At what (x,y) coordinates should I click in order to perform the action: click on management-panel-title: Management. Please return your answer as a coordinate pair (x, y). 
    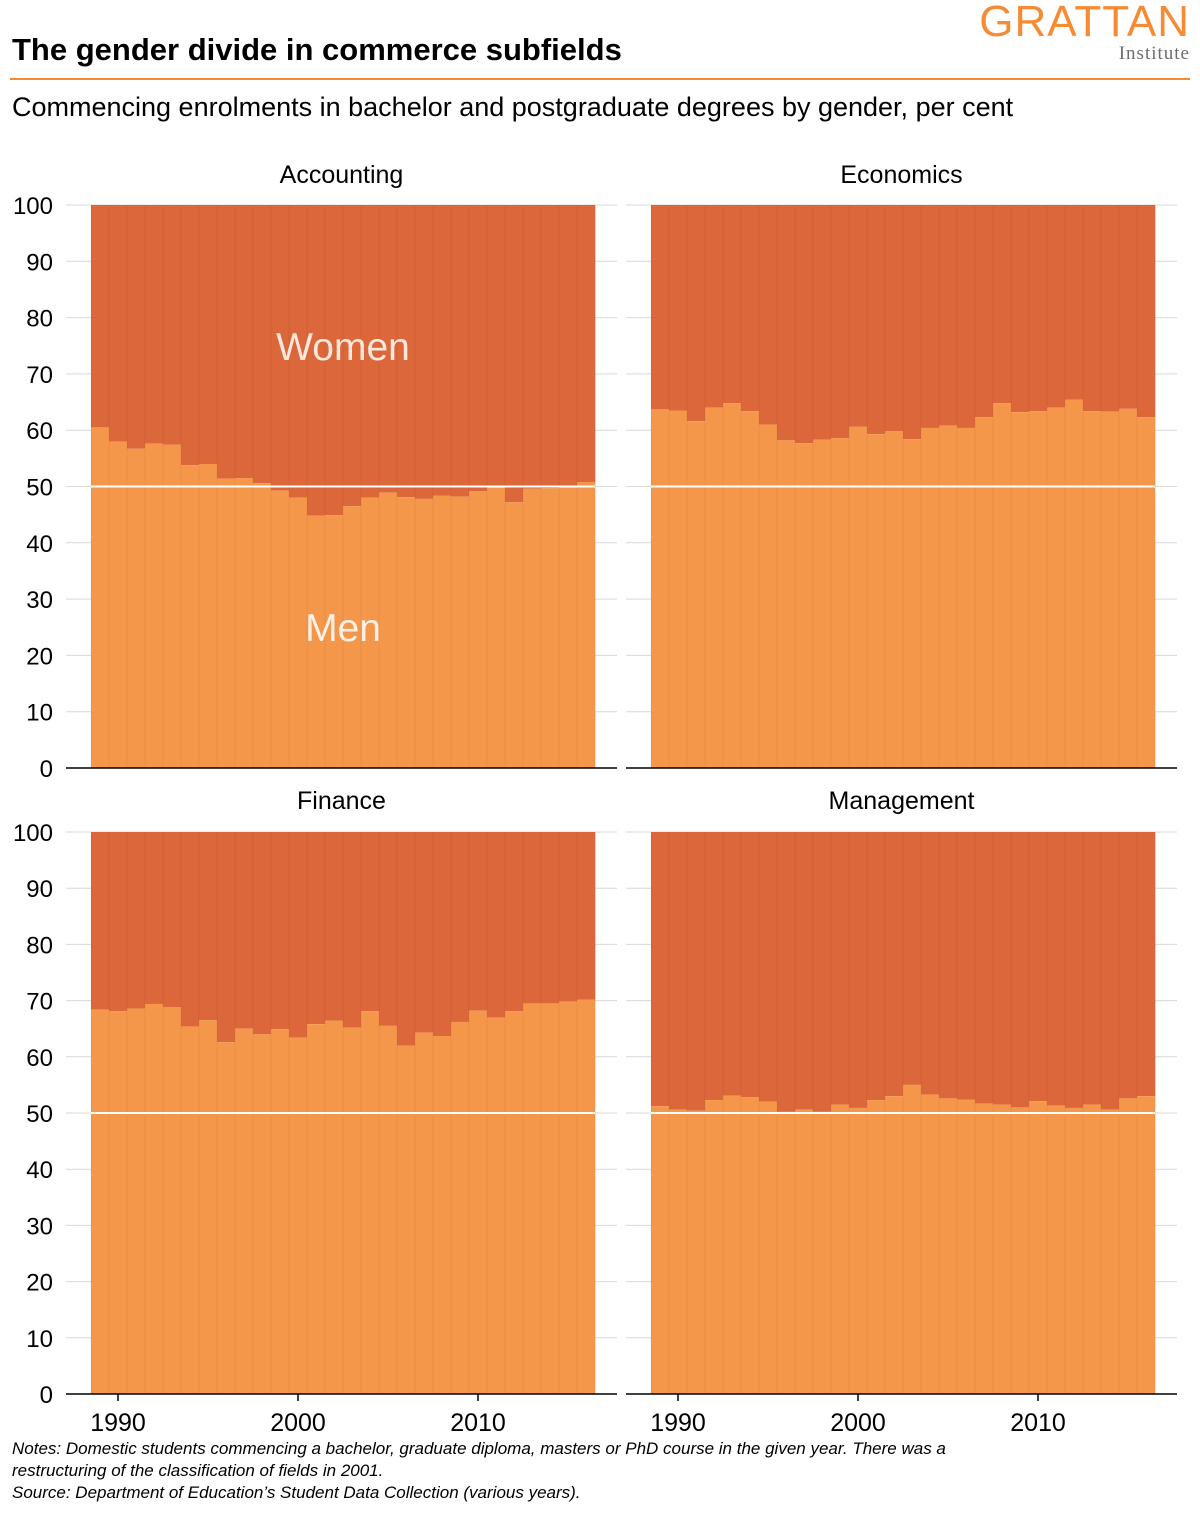
    Looking at the image, I should click on (902, 801).